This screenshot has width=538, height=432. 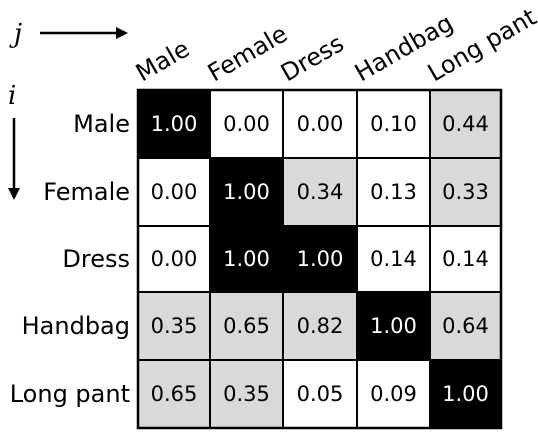 I want to click on matrix-cell: 0.13, so click(x=393, y=192).